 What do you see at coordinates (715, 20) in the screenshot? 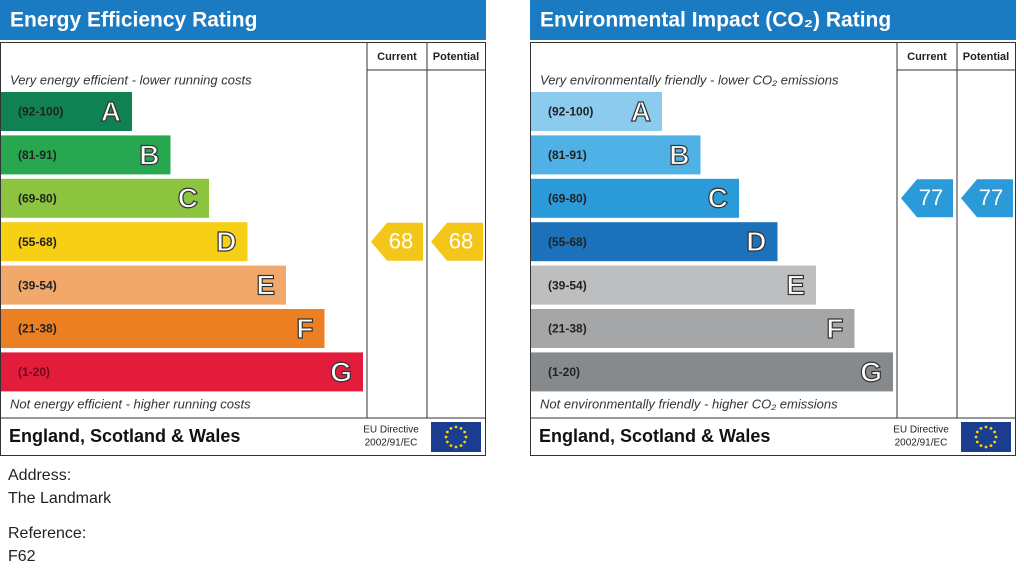
I see `panel-title: Environmental Impact (CO₂) Rating` at bounding box center [715, 20].